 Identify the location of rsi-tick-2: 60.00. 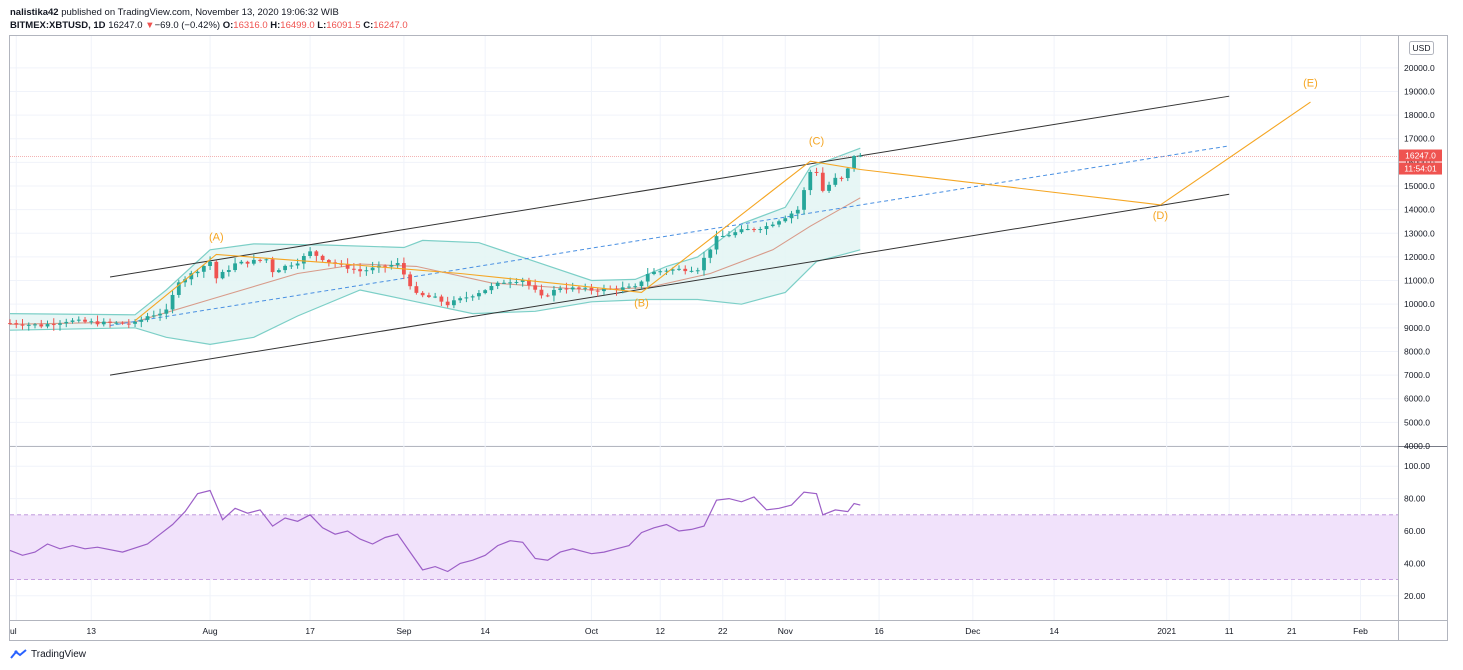
(1415, 531).